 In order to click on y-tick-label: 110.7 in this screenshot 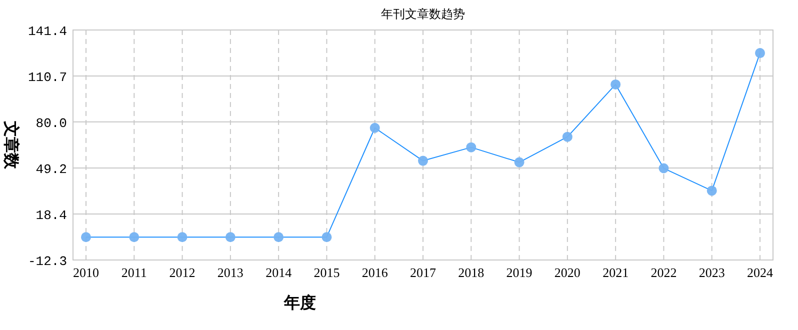, I will do `click(47, 77)`.